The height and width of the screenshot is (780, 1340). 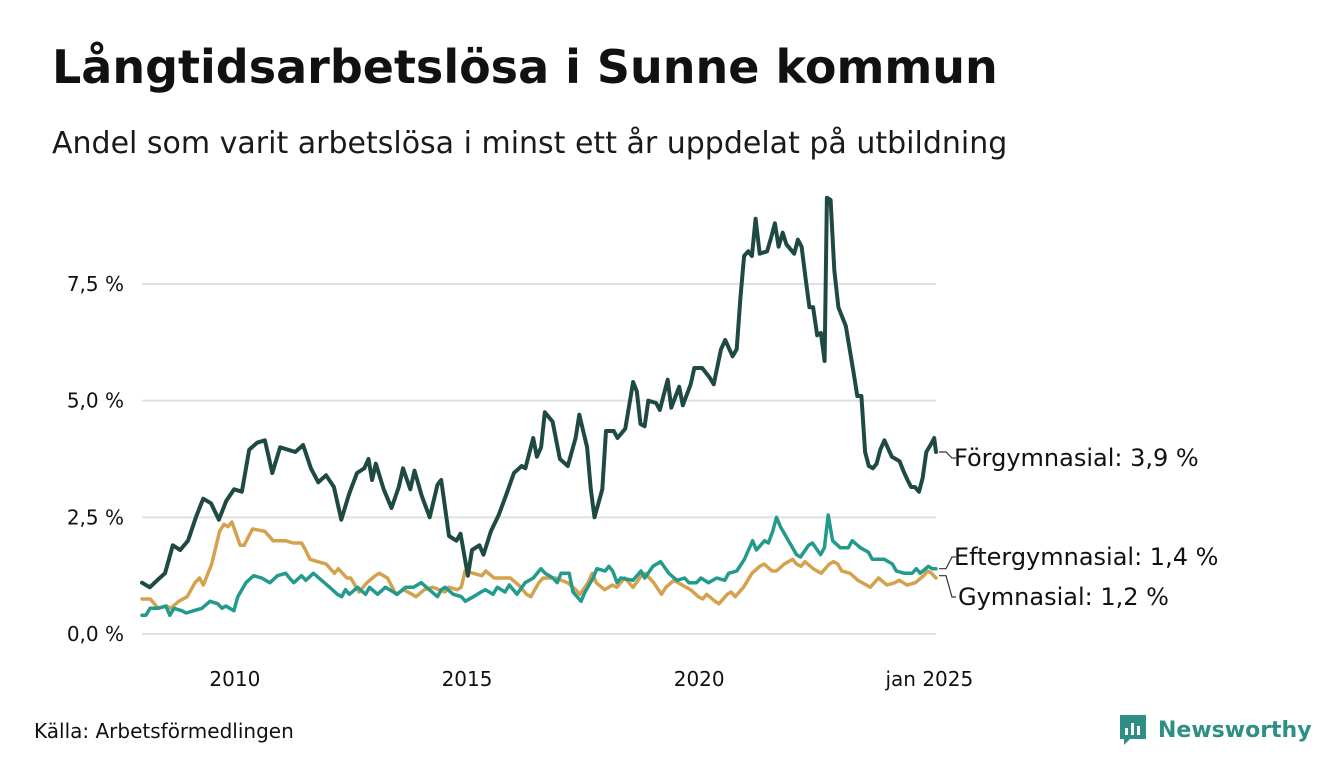 What do you see at coordinates (1086, 557) in the screenshot?
I see `series-end-label: Eftergymnasial: 1,4 %` at bounding box center [1086, 557].